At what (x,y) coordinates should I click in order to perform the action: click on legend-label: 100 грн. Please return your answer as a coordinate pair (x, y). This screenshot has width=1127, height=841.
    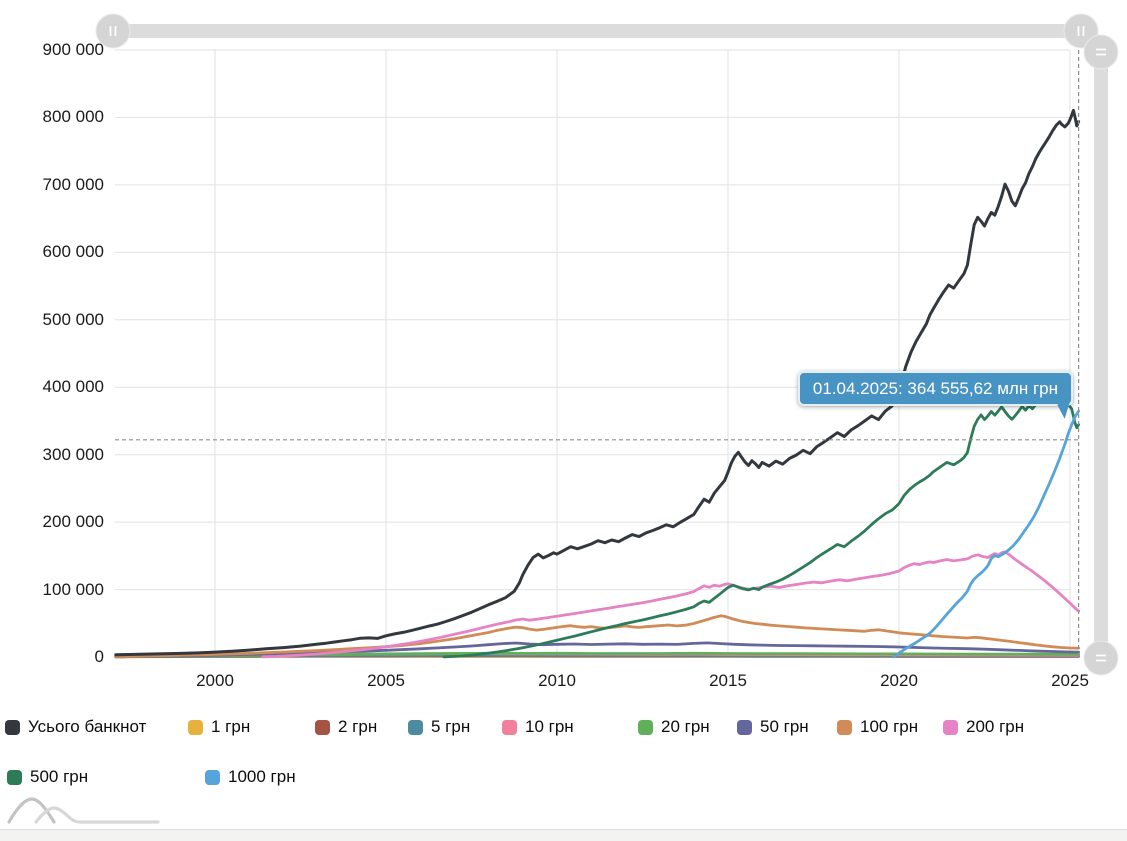
    Looking at the image, I should click on (889, 726).